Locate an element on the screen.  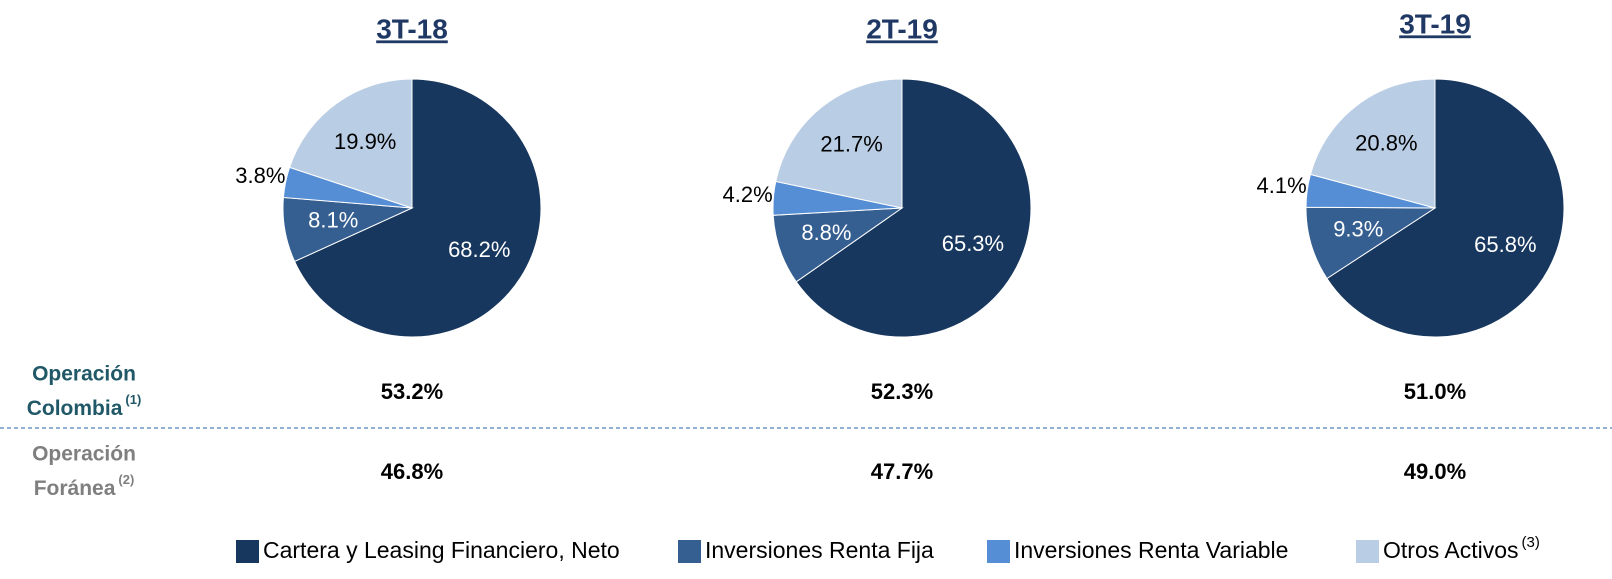
legend-label: Otros Activos (3) is located at coordinates (1461, 548).